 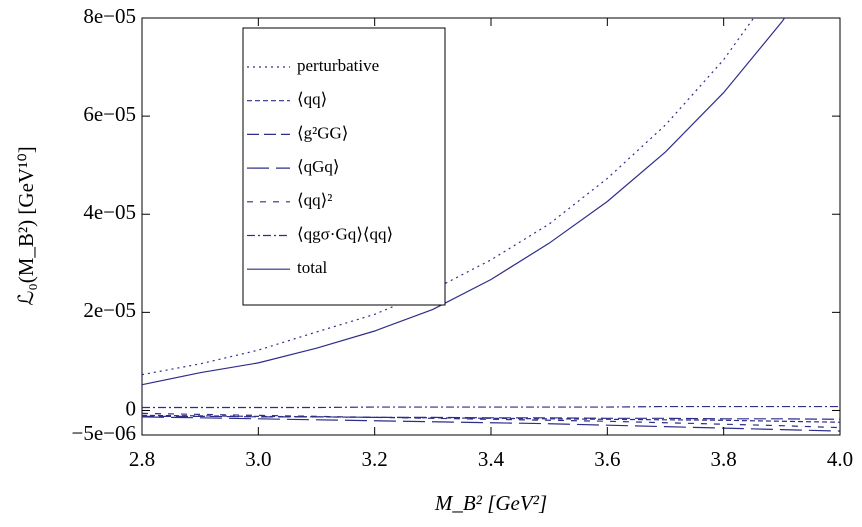 I want to click on x-tick-label: 3.6, so click(x=607, y=459).